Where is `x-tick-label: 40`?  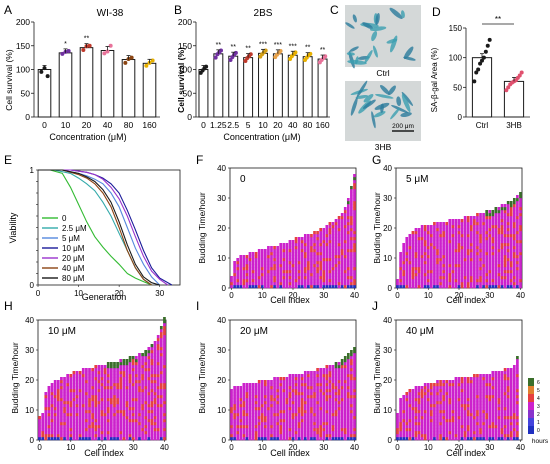 x-tick-label: 40 is located at coordinates (520, 295).